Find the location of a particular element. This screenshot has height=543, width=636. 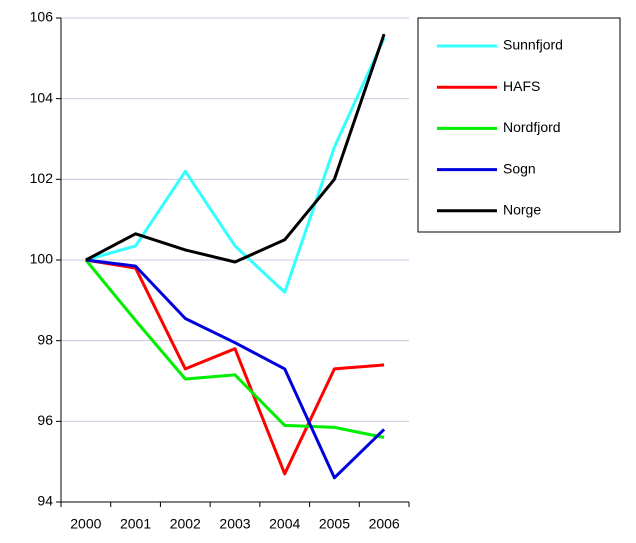

y-tick-label: 106 is located at coordinates (42, 17).